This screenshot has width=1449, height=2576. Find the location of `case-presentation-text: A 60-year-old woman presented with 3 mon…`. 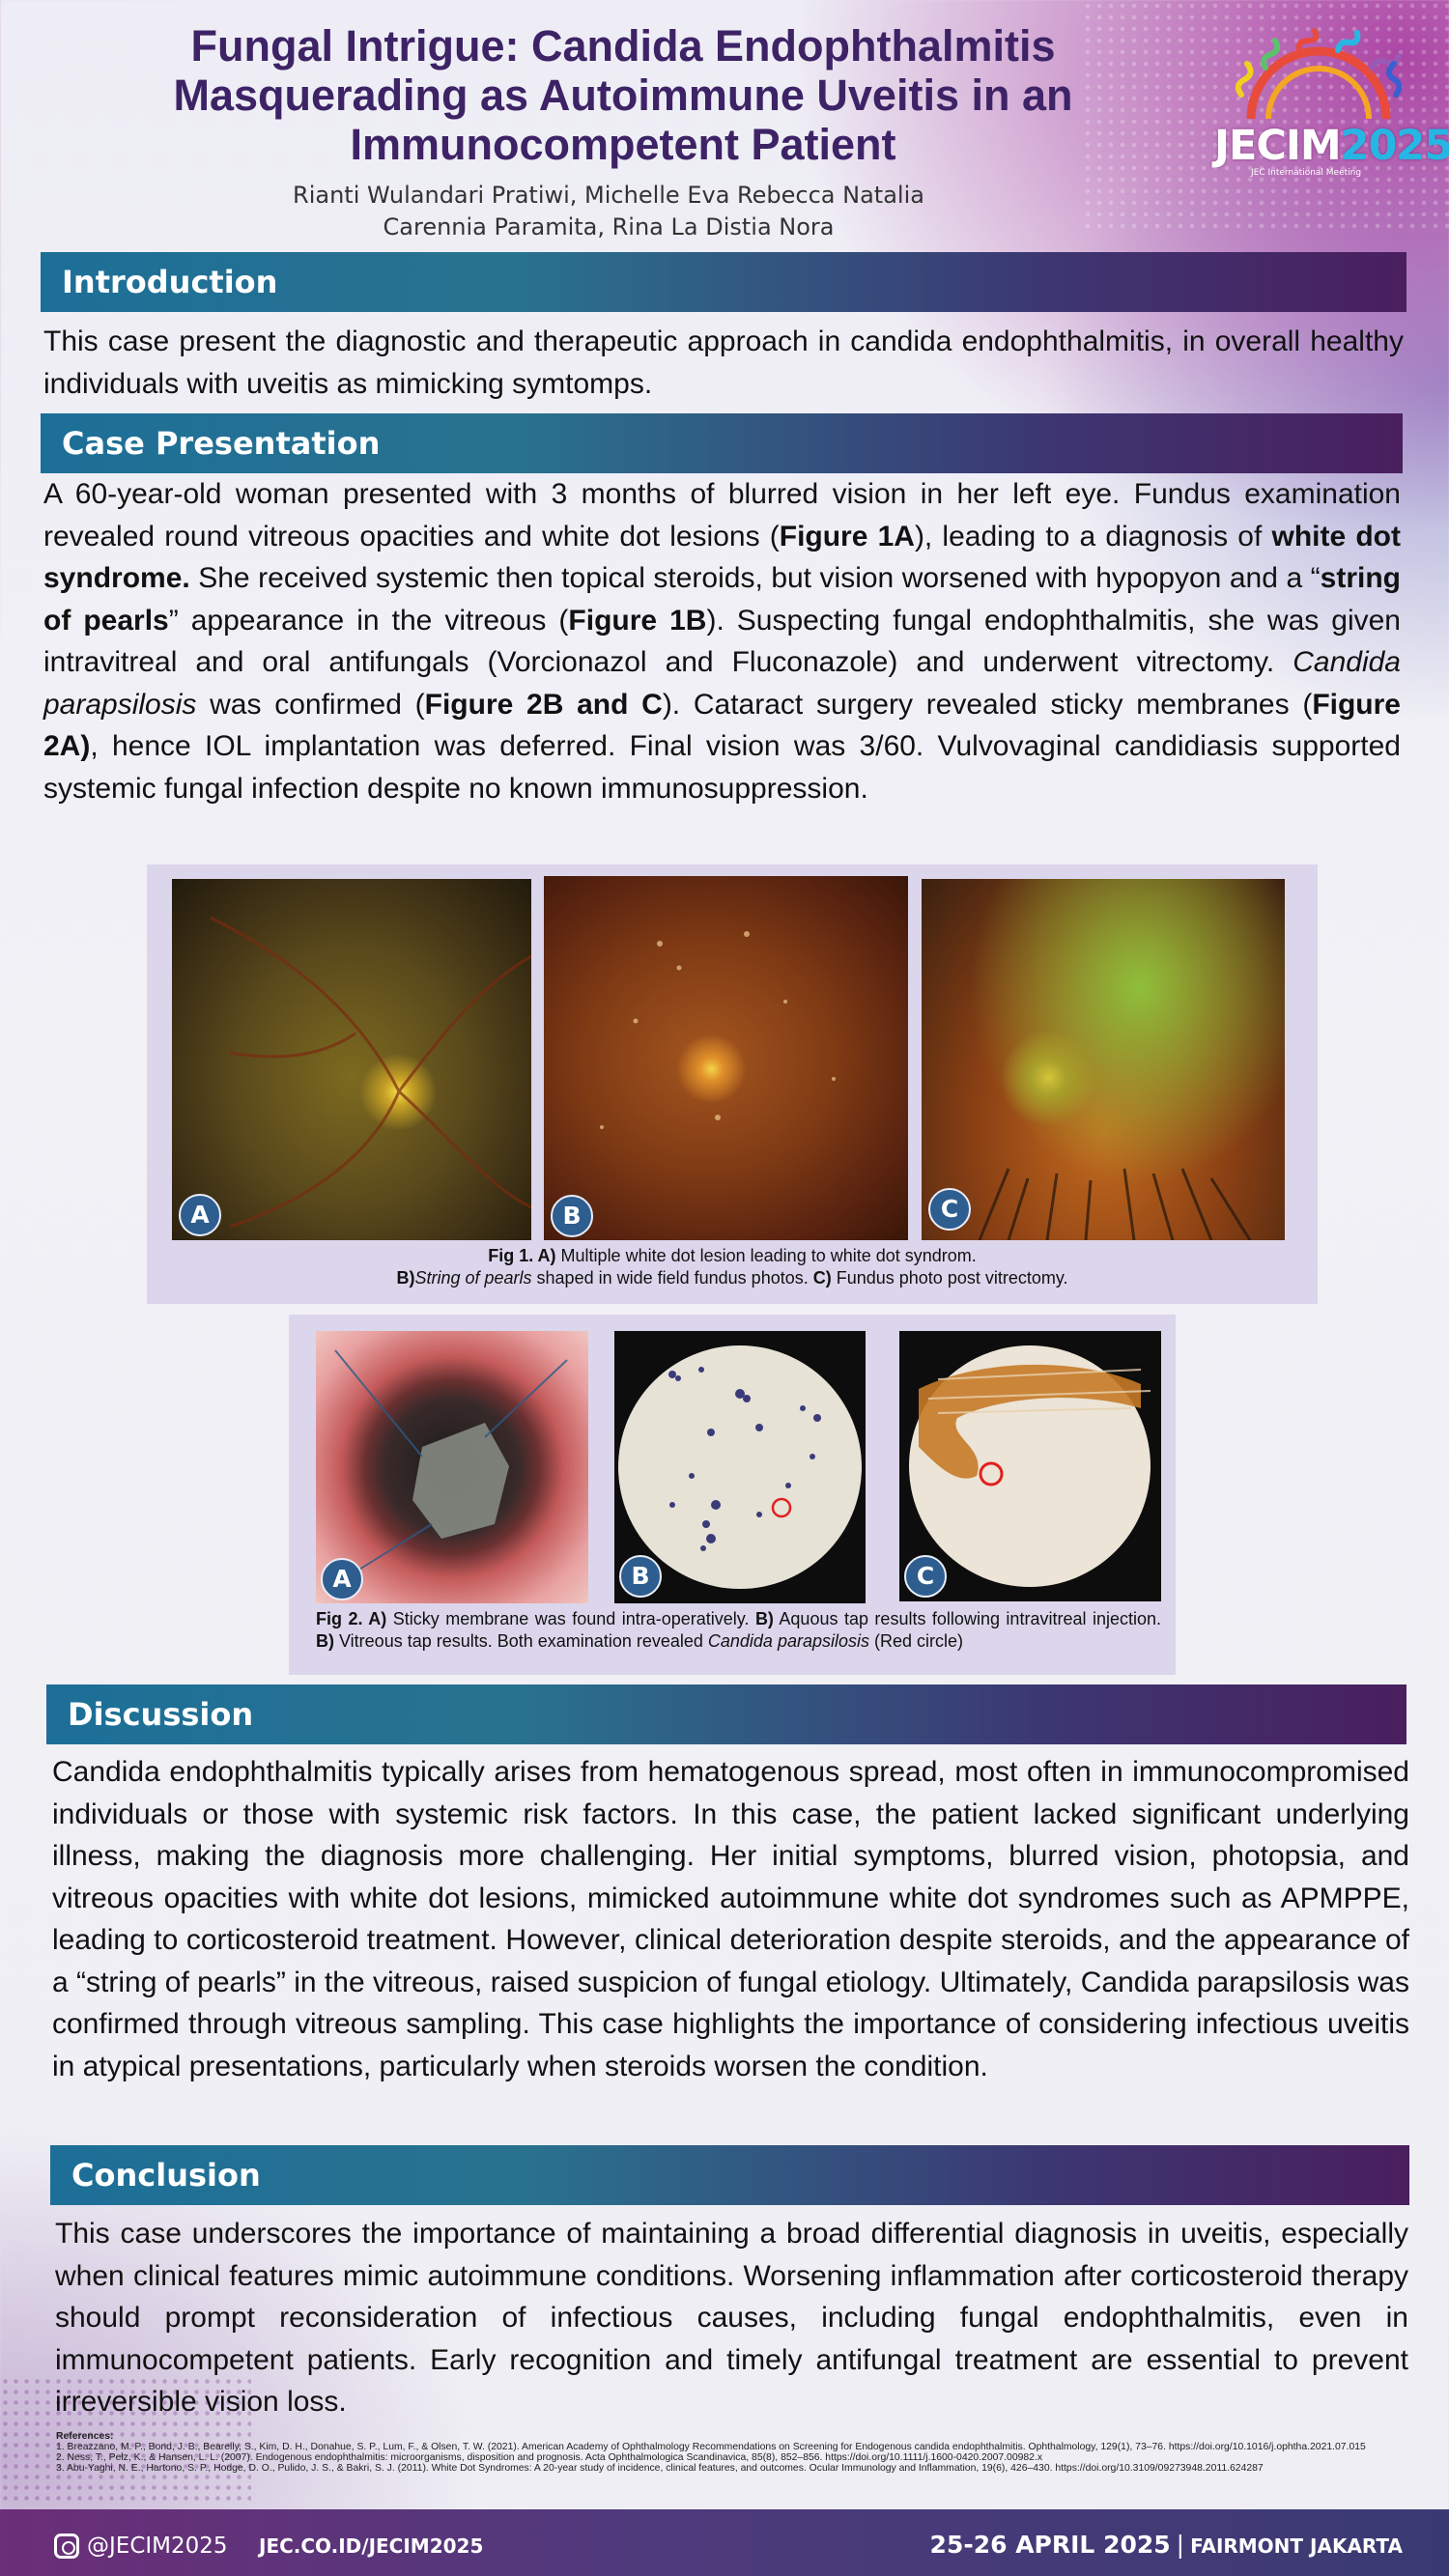

case-presentation-text: A 60-year-old woman presented with 3 mon… is located at coordinates (722, 641).